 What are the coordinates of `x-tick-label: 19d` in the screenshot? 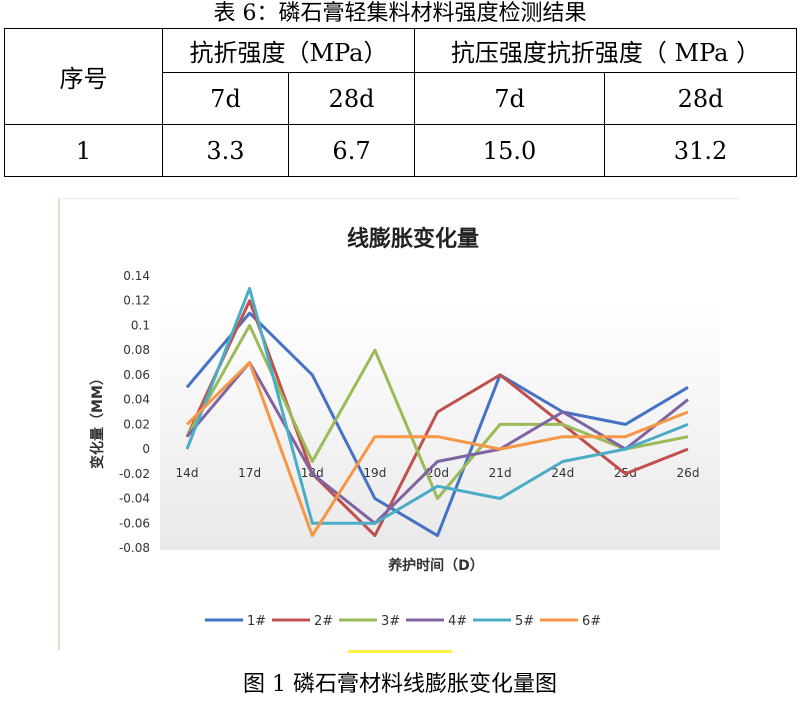 It's located at (374, 473).